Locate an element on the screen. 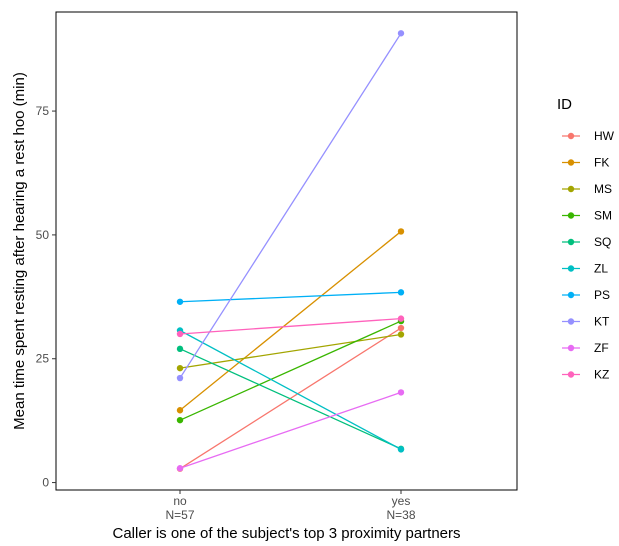 This screenshot has height=546, width=619. legend-label: KT is located at coordinates (602, 322).